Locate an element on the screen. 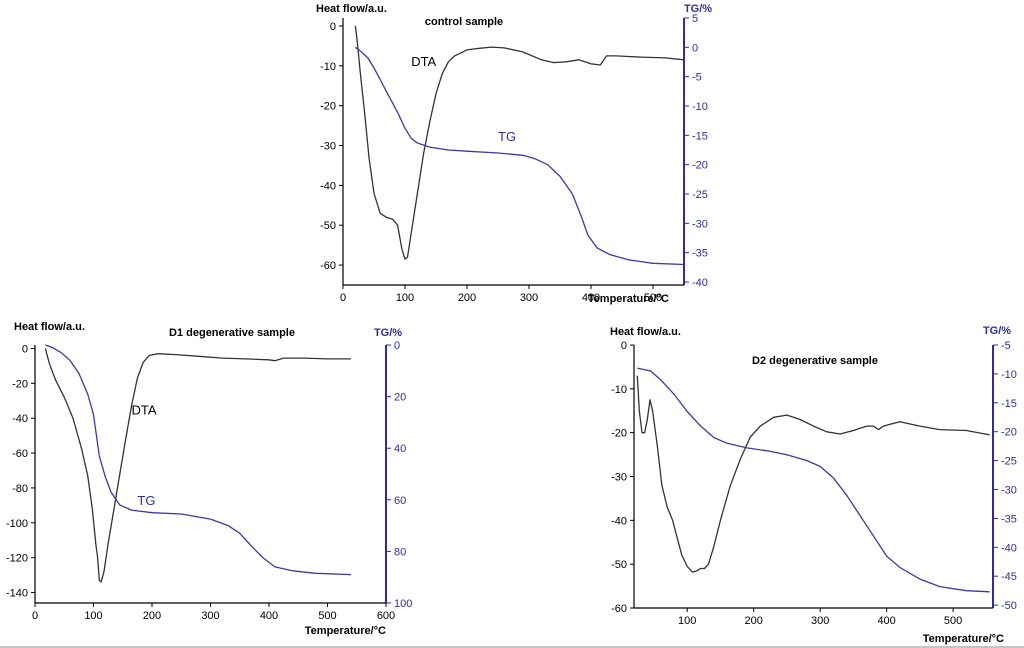  p0-y2tick-label: -20 is located at coordinates (700, 166).